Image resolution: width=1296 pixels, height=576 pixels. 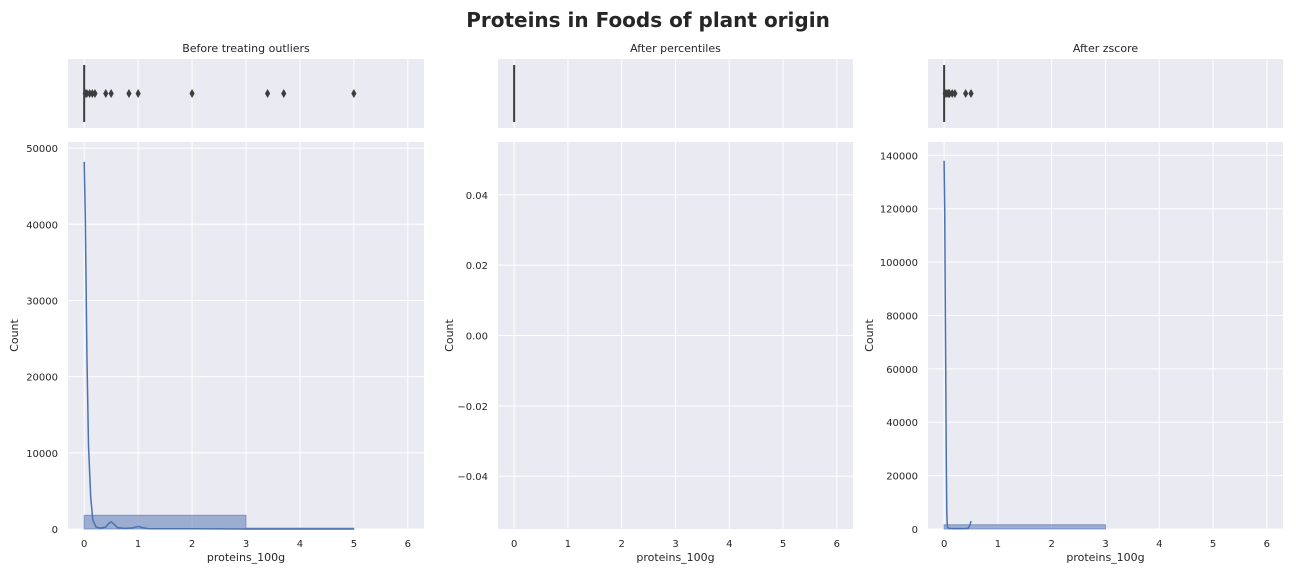 I want to click on y-tick-label: 120000, so click(x=899, y=210).